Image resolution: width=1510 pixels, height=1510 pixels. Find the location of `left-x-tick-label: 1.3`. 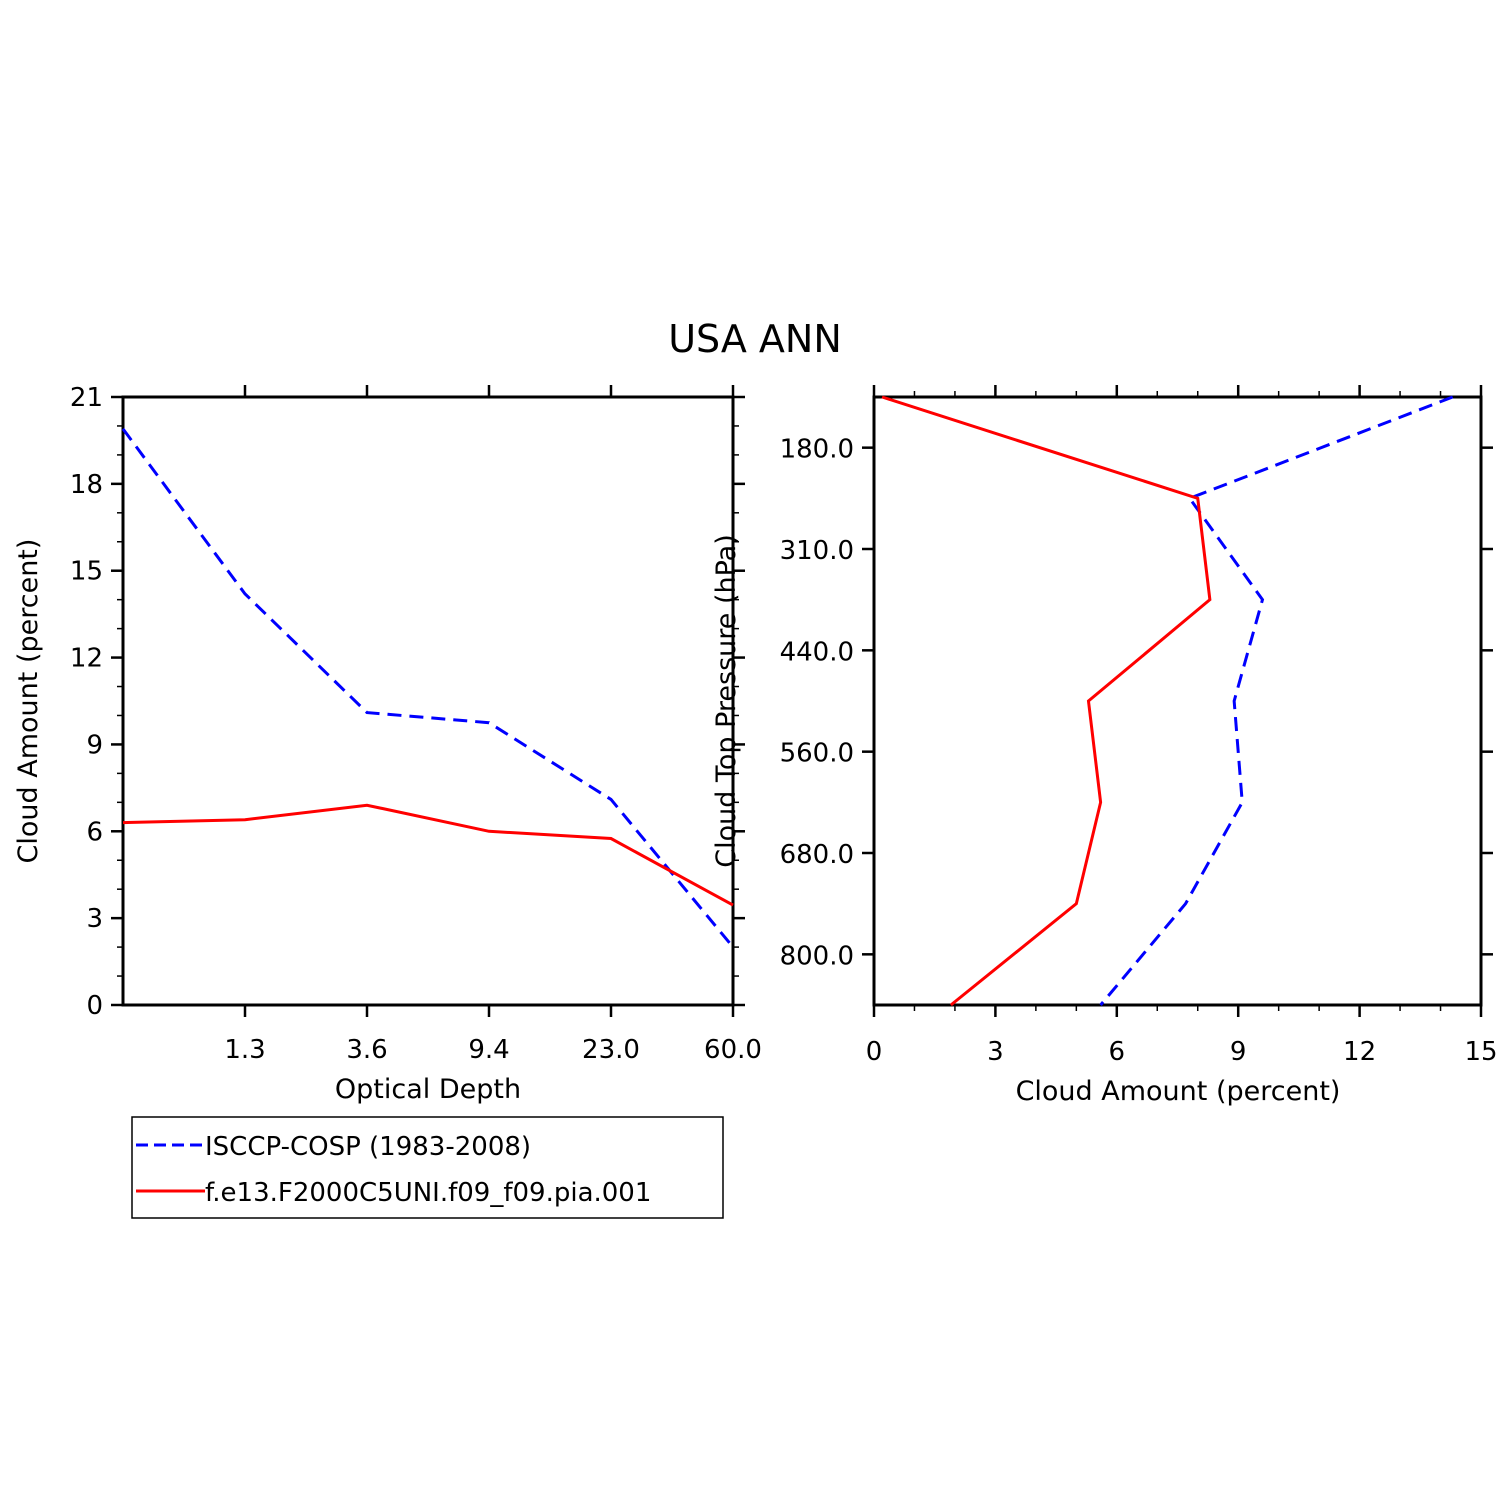

left-x-tick-label: 1.3 is located at coordinates (244, 1050).